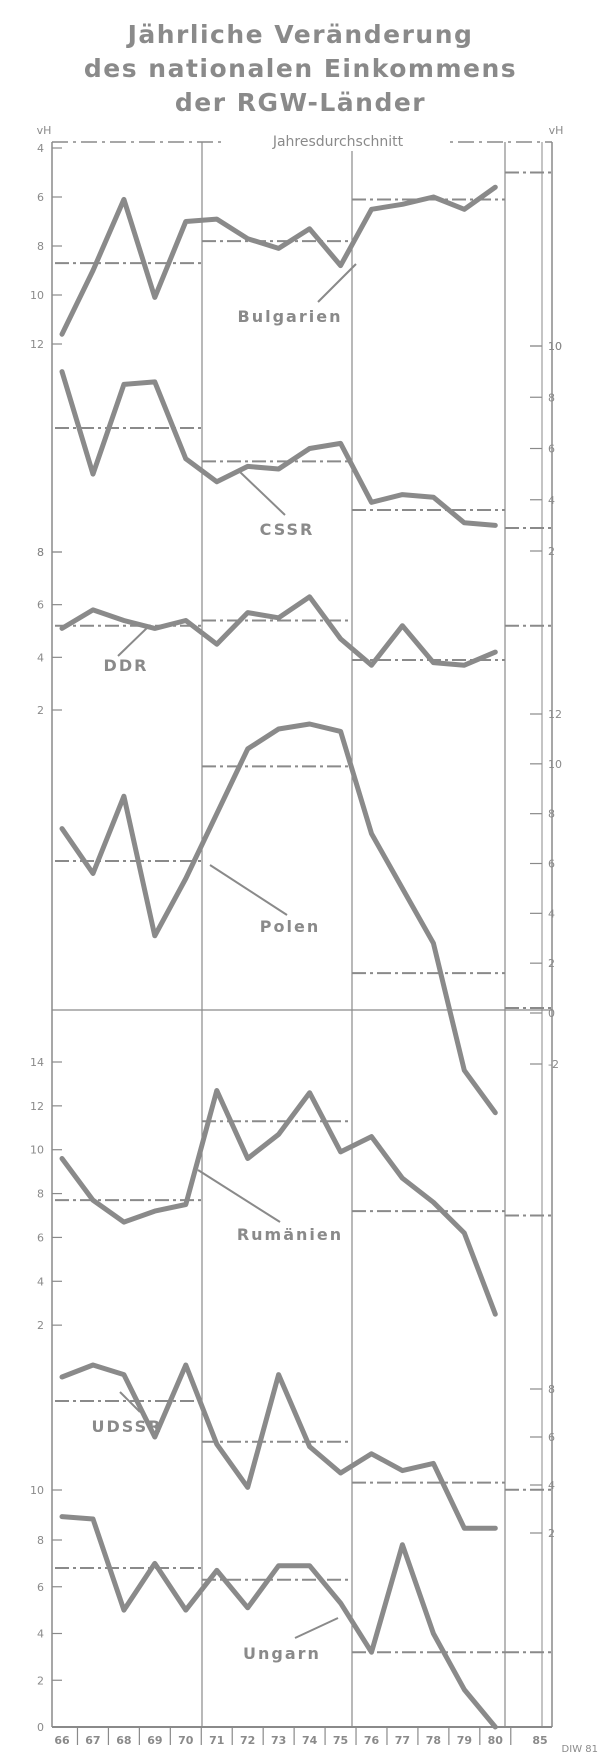 Image resolution: width=601 pixels, height=1759 pixels. I want to click on rumänien-left-tick-label-10: 10, so click(37, 1150).